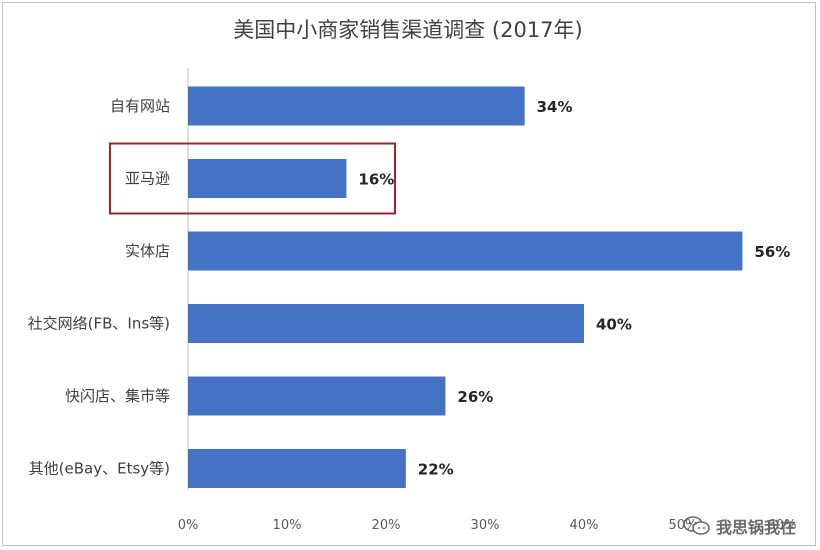 This screenshot has height=550, width=820. Describe the element at coordinates (287, 525) in the screenshot. I see `x-tick-label: 10%` at that location.